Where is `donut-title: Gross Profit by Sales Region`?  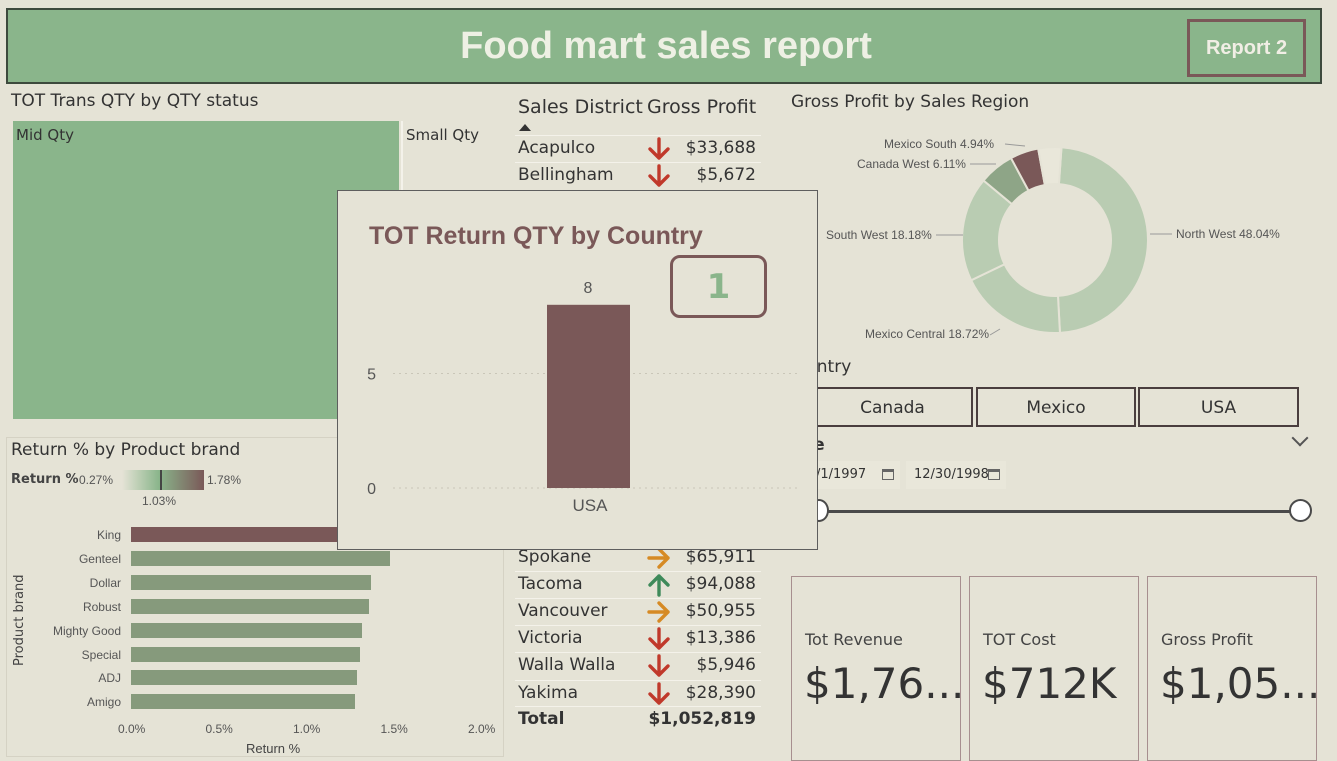
donut-title: Gross Profit by Sales Region is located at coordinates (910, 102).